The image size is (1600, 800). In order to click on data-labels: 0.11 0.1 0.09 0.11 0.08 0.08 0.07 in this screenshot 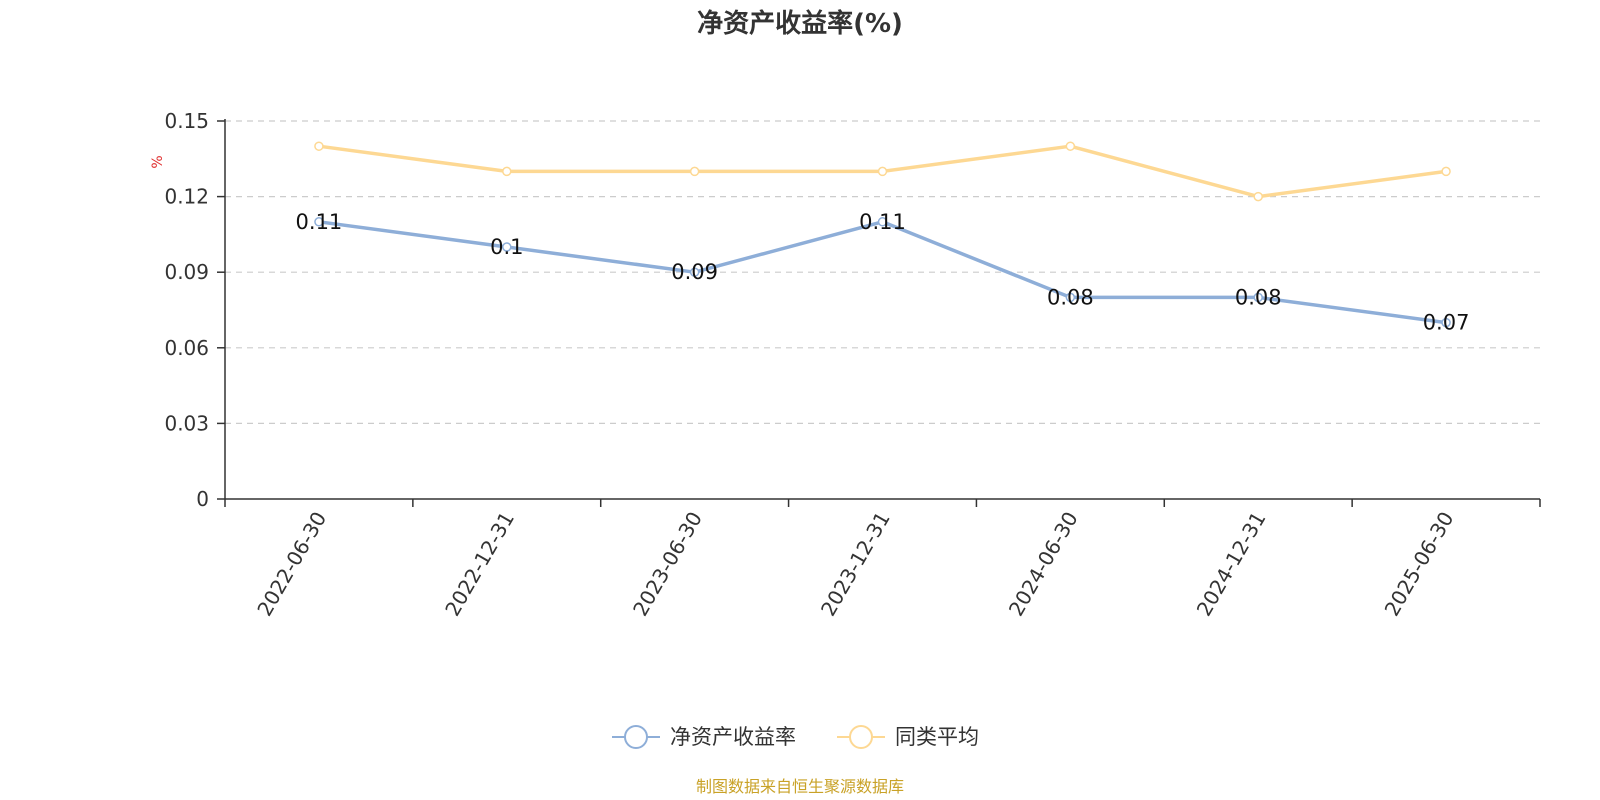, I will do `click(883, 272)`.